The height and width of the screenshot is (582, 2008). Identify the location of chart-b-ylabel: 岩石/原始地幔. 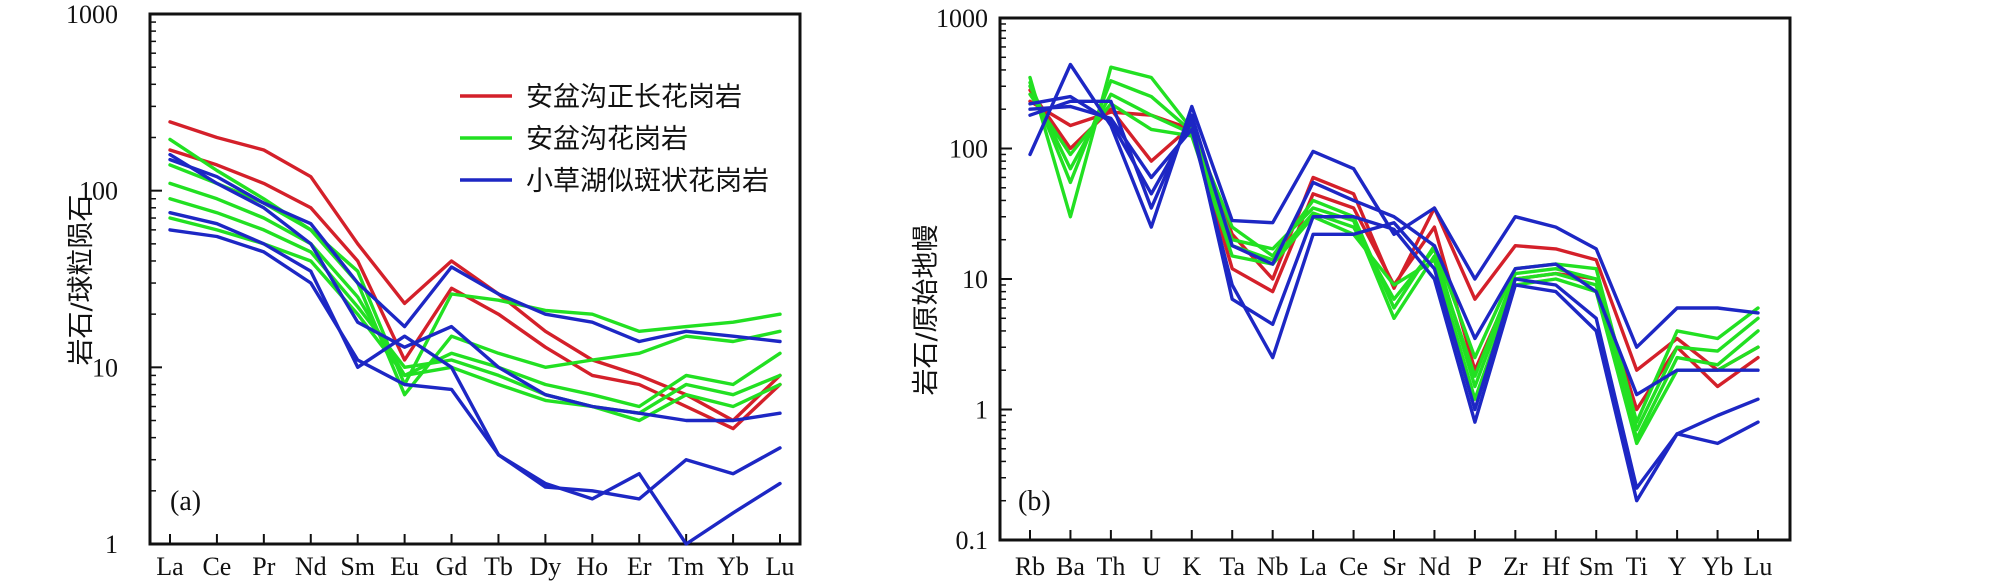
(926, 309).